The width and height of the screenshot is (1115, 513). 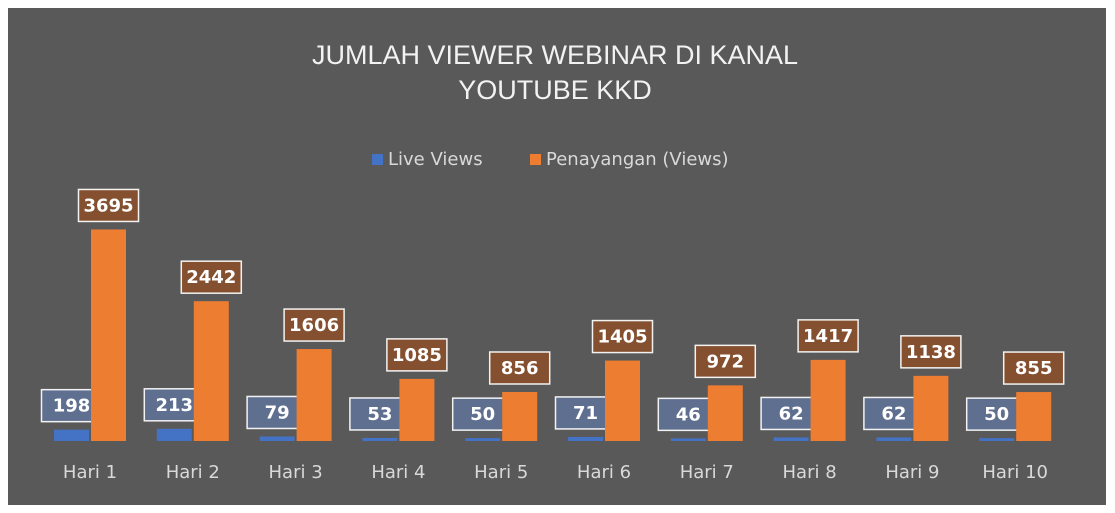 What do you see at coordinates (193, 472) in the screenshot?
I see `x-tick-label: Hari 2` at bounding box center [193, 472].